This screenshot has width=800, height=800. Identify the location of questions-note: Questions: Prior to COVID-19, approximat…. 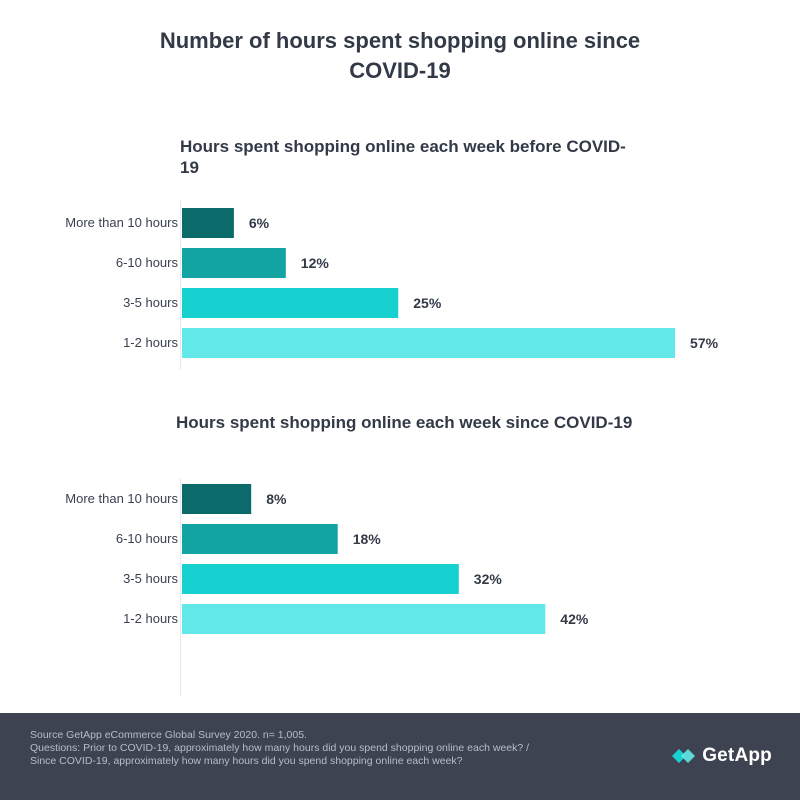
(280, 754).